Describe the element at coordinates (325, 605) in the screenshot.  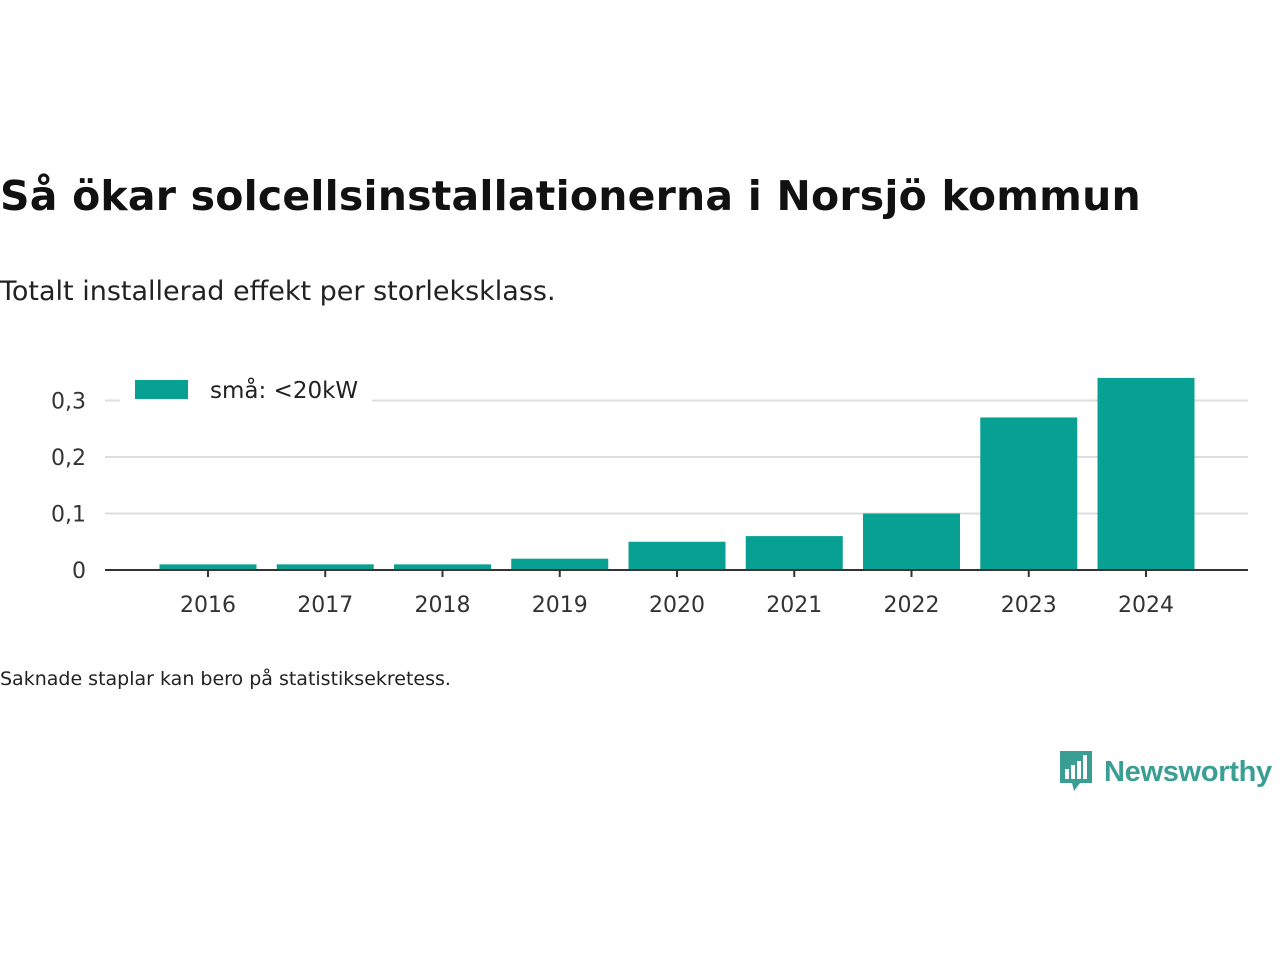
I see `x-tick-label: 2017` at that location.